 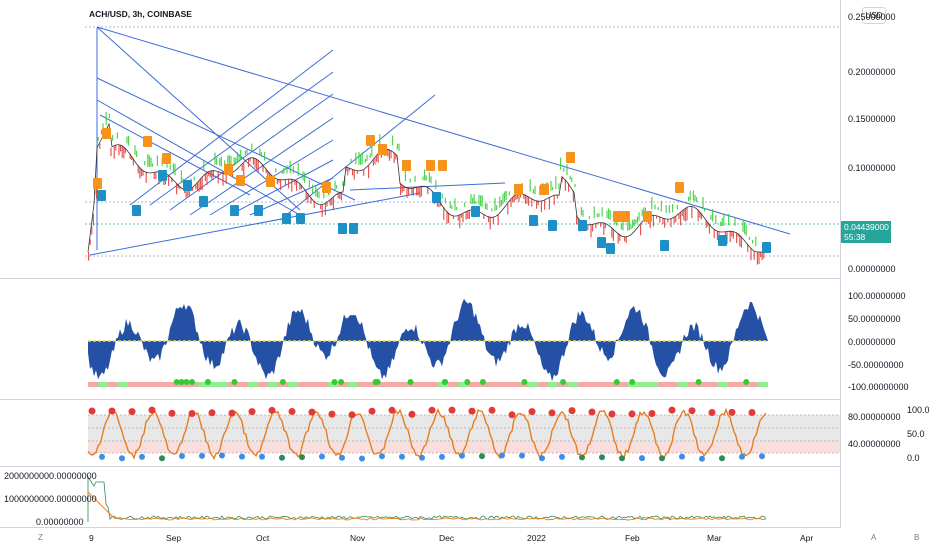 What do you see at coordinates (40, 537) in the screenshot?
I see `time-axis-button-z: Z` at bounding box center [40, 537].